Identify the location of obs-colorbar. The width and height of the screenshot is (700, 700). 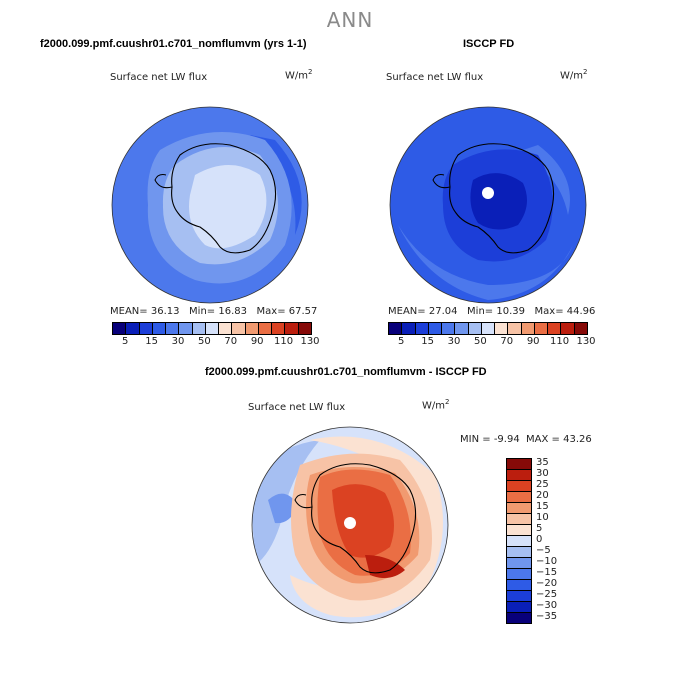
(488, 328).